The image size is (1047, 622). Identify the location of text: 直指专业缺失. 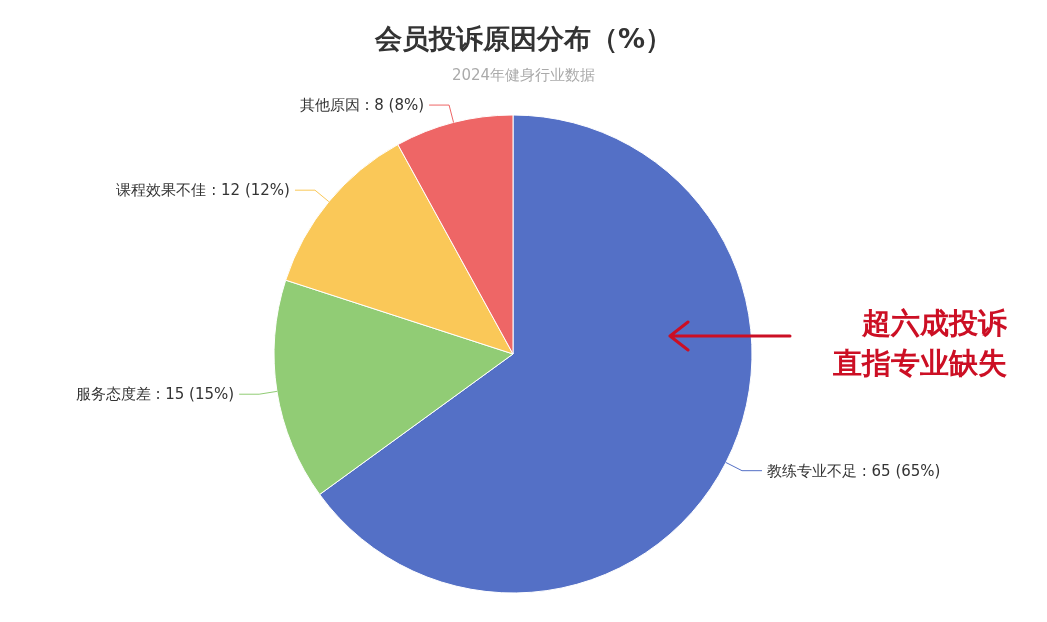
(919, 363).